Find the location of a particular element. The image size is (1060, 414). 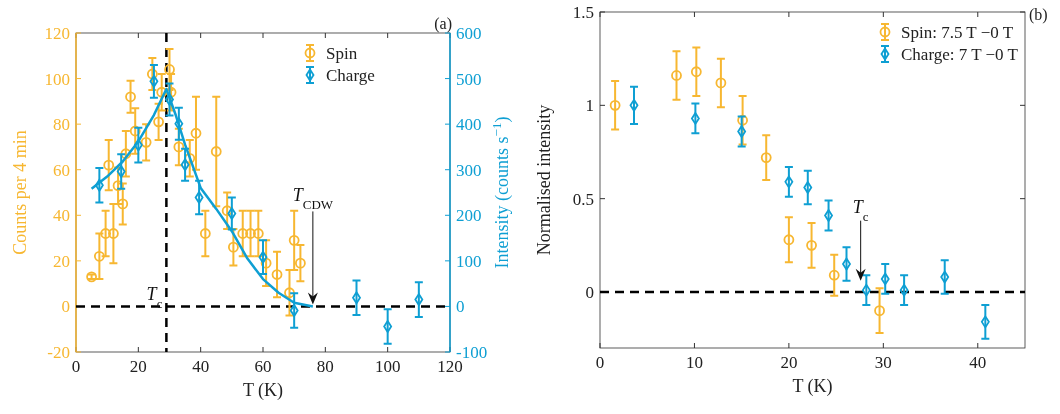

legend-label: Charge is located at coordinates (350, 75).